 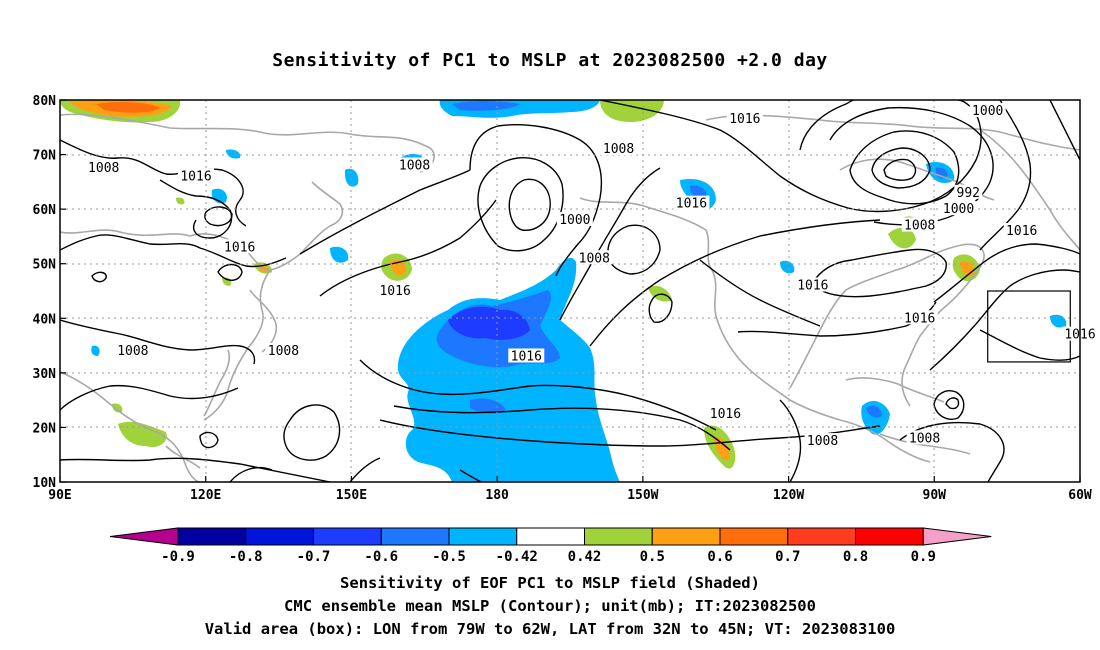 What do you see at coordinates (517, 557) in the screenshot?
I see `colorbar-label: -0.42` at bounding box center [517, 557].